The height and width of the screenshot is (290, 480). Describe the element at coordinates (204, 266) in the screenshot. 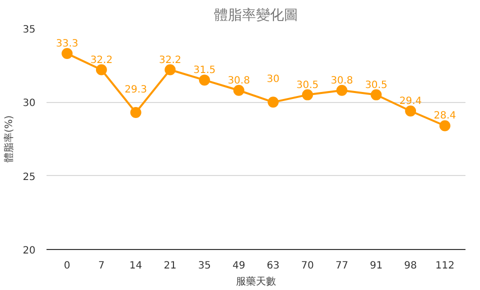

I see `x-tick-label: 35` at that location.